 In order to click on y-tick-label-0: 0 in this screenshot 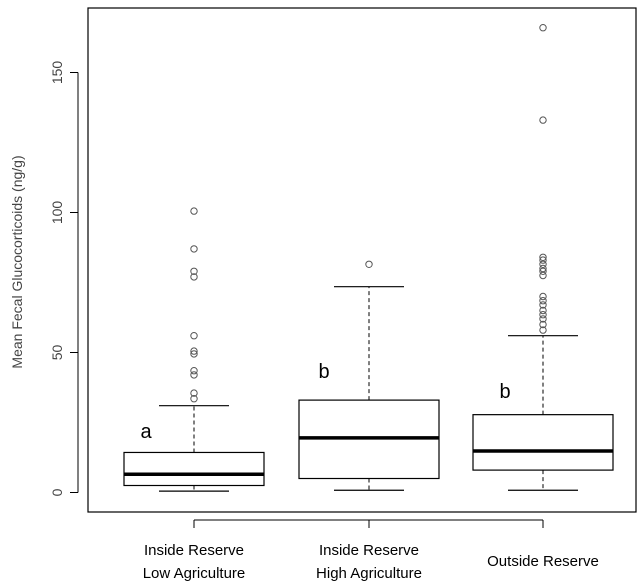, I will do `click(57, 492)`.